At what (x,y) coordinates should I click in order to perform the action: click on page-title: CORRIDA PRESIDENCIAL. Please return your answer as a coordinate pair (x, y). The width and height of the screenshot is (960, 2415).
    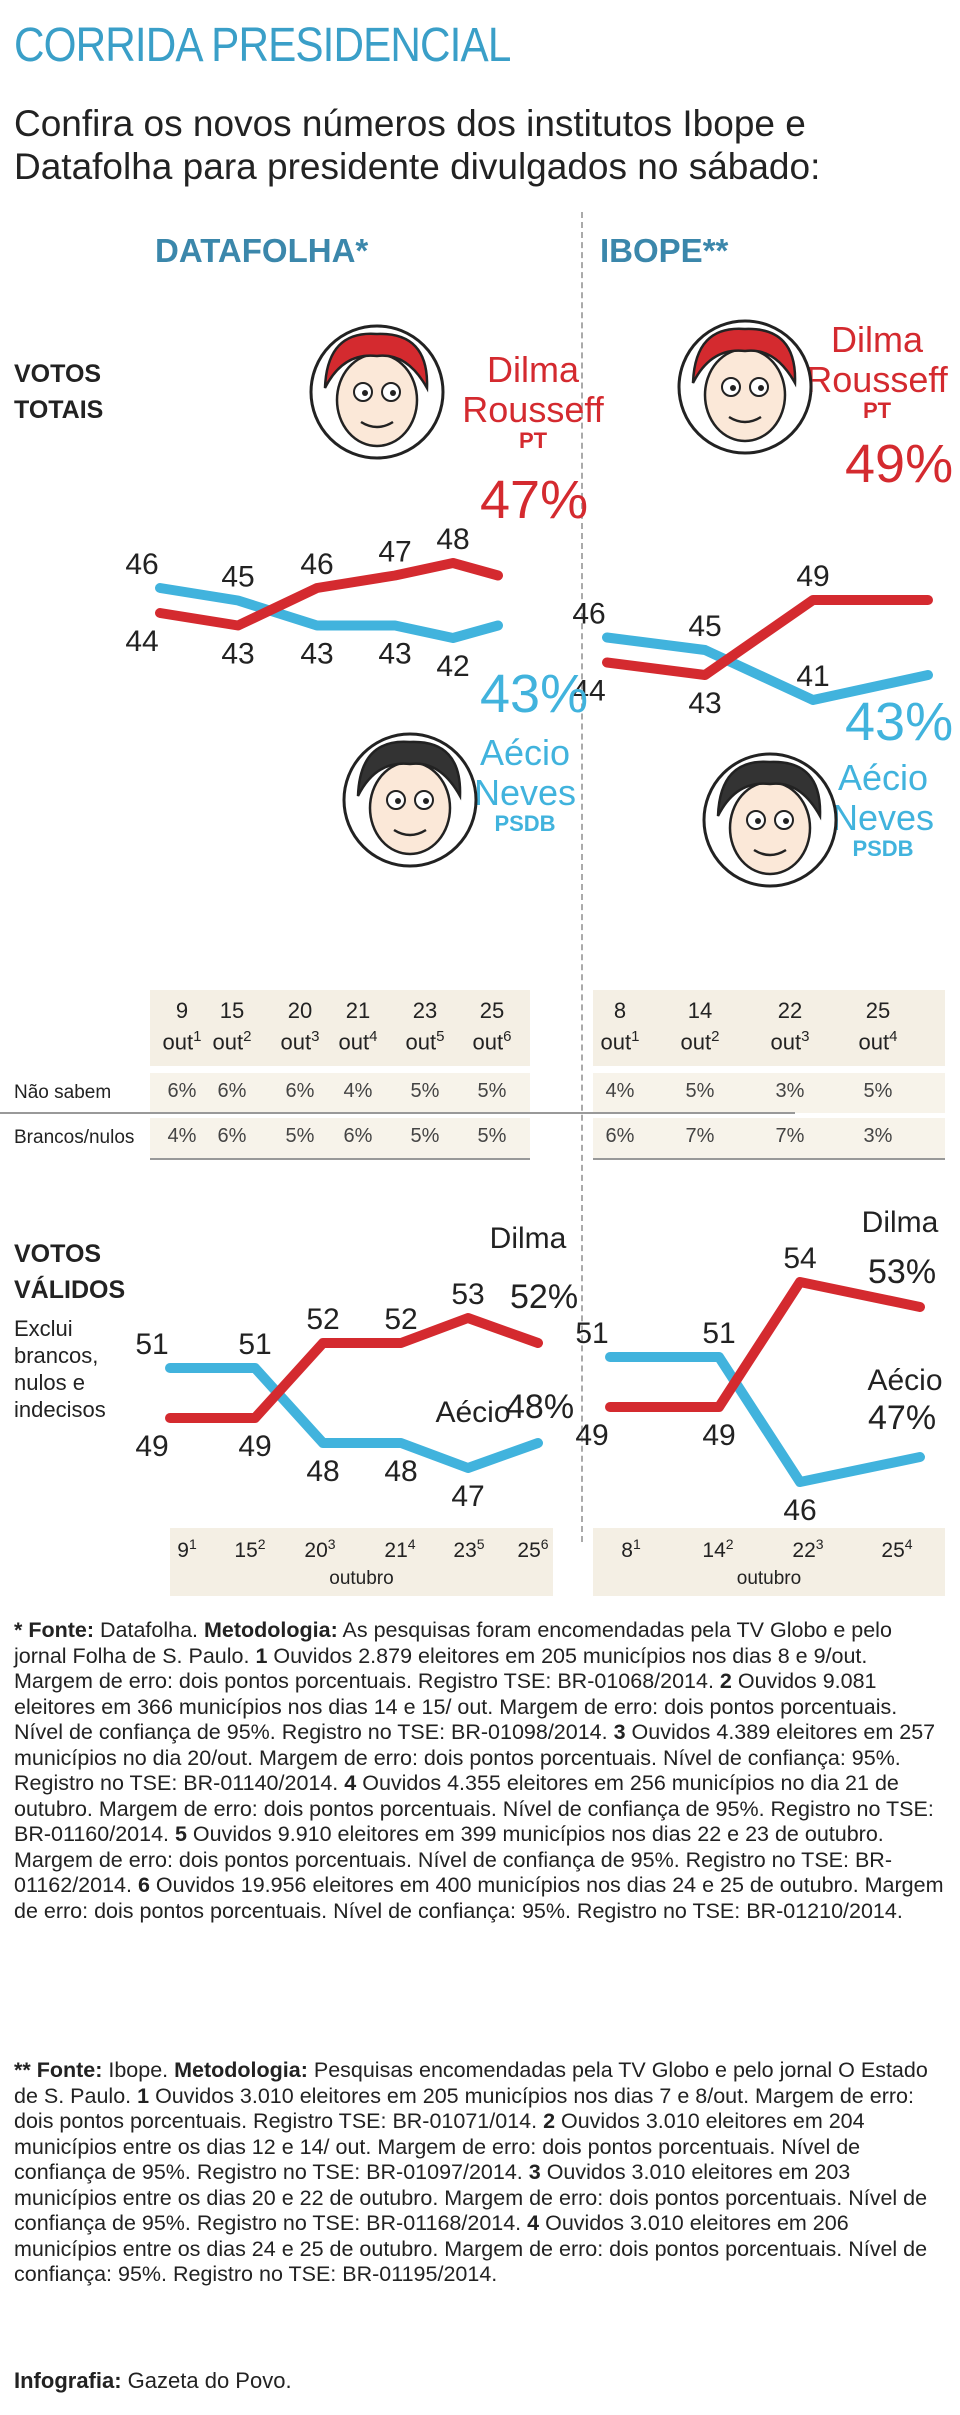
    Looking at the image, I should click on (262, 45).